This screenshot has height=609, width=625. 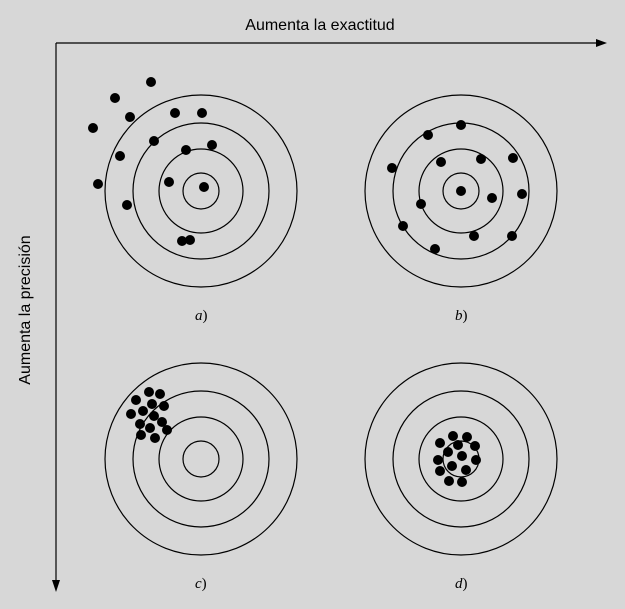 I want to click on panel-label-a: a), so click(x=201, y=316).